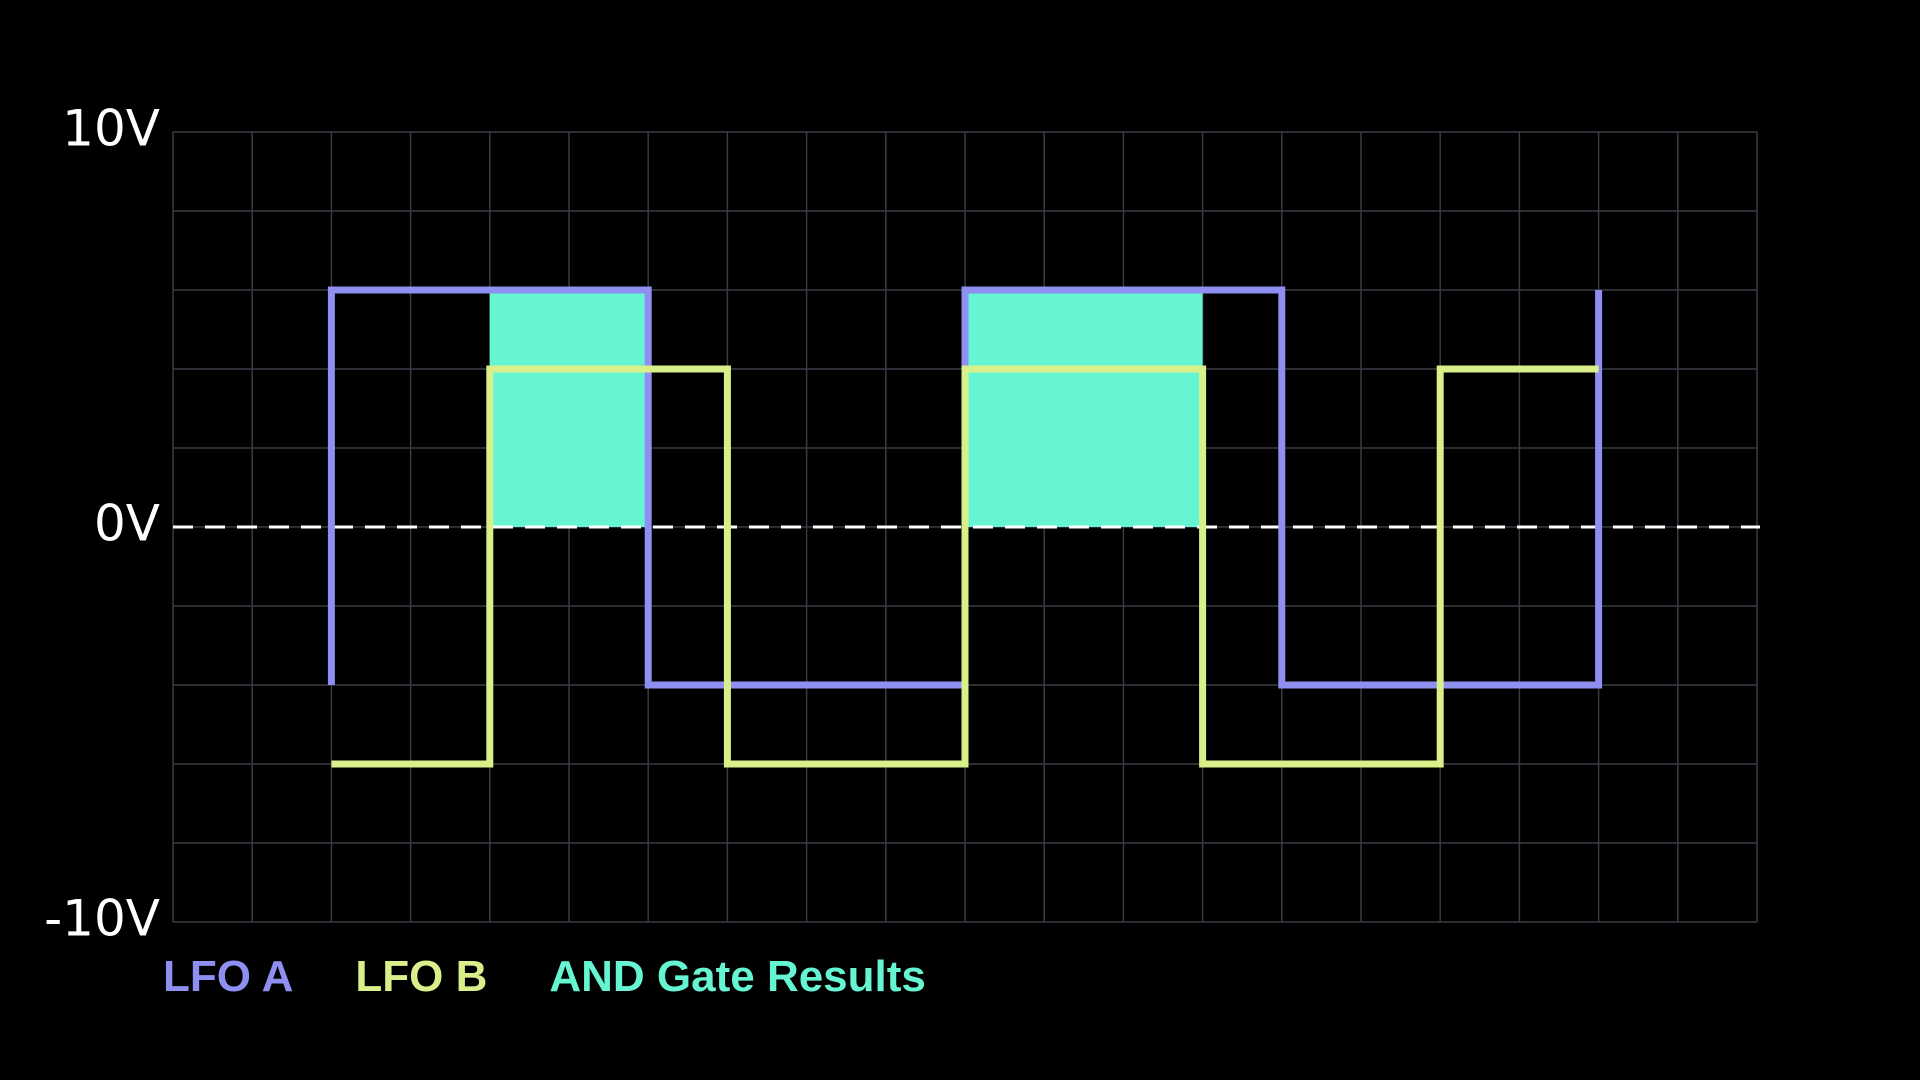 The height and width of the screenshot is (1080, 1920). I want to click on legend-entry: LFO A, so click(228, 976).